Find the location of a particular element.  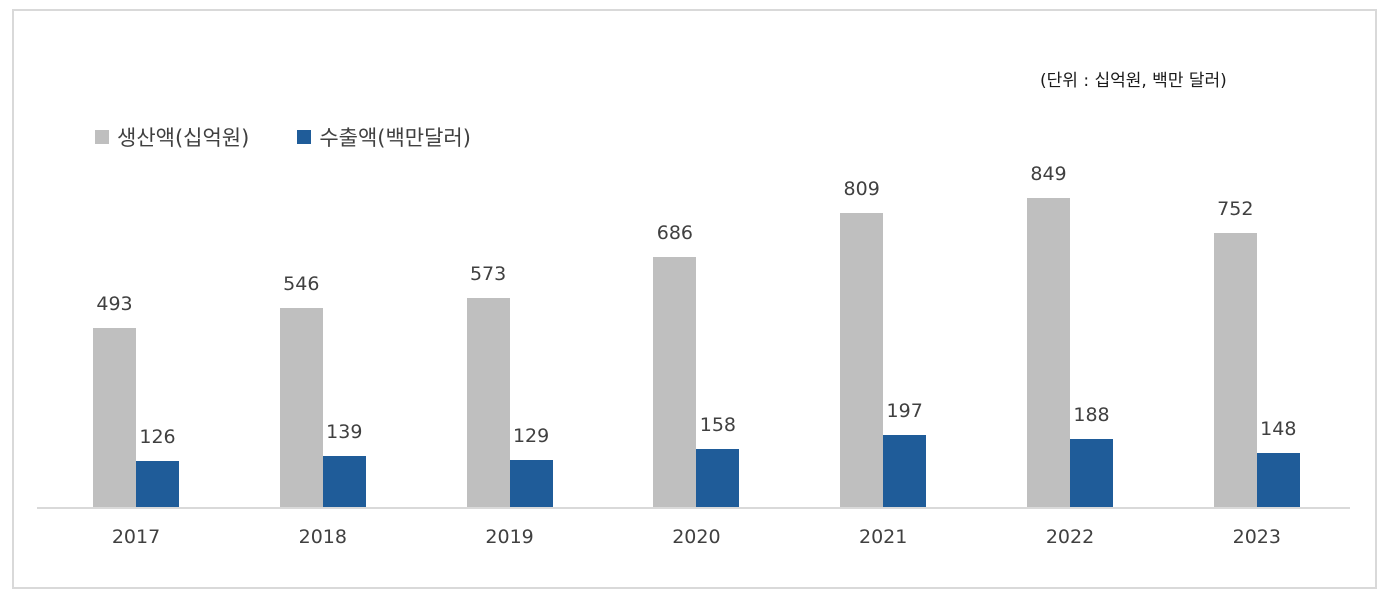

value-label-production: 752 is located at coordinates (1235, 209).